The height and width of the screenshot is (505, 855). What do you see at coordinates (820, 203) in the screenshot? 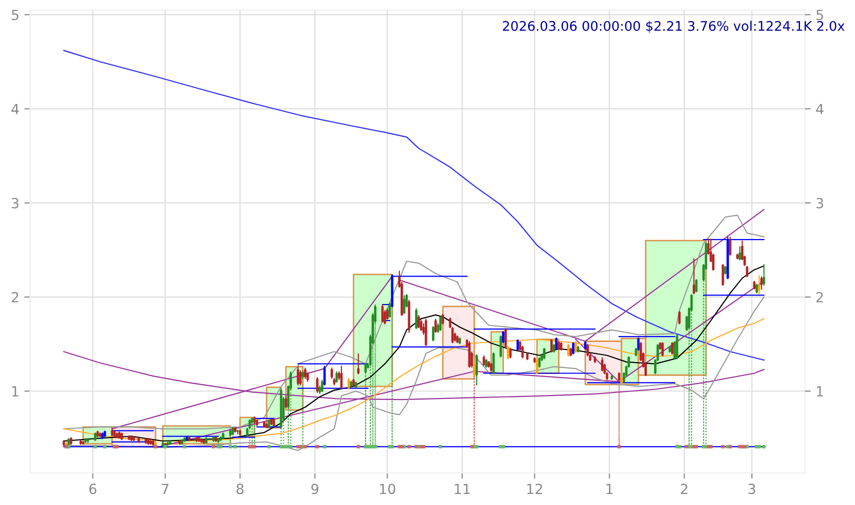
I see `y2-tick-label: 3` at bounding box center [820, 203].